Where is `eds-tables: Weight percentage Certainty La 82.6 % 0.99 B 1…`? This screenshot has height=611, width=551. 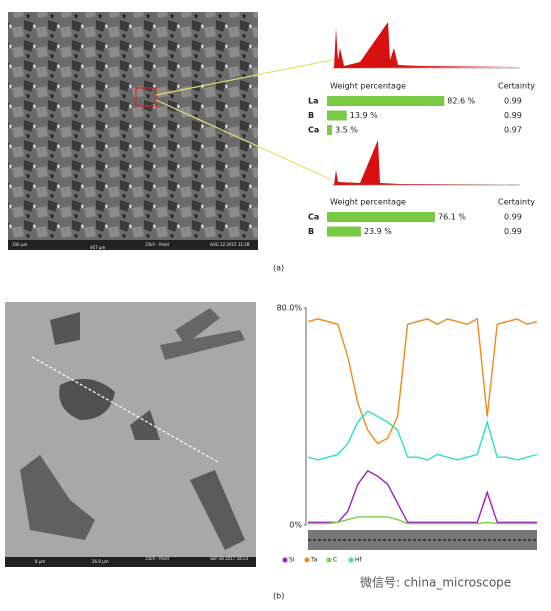 eds-tables: Weight percentage Certainty La 82.6 % 0.99 B 1… is located at coordinates (421, 159).